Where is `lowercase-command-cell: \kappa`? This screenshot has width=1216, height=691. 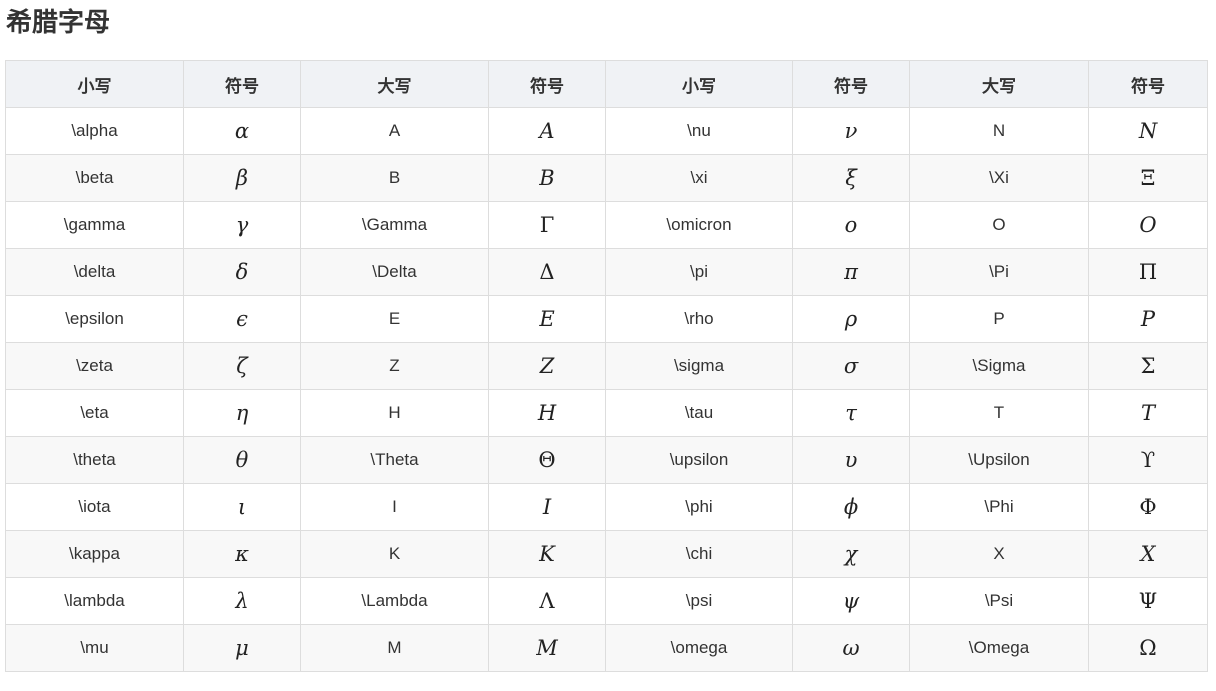 lowercase-command-cell: \kappa is located at coordinates (94, 554).